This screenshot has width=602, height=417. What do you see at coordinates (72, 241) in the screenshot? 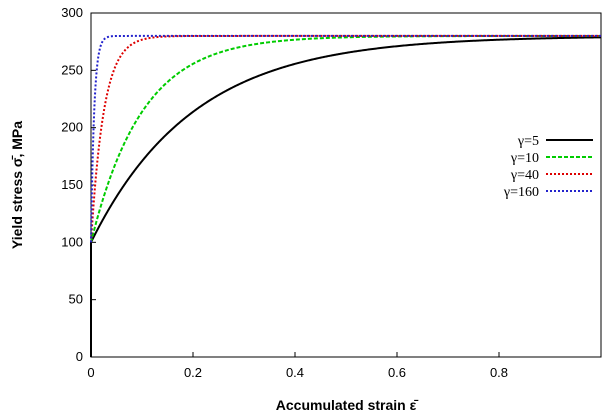
I see `y-tick-label: 100` at bounding box center [72, 241].